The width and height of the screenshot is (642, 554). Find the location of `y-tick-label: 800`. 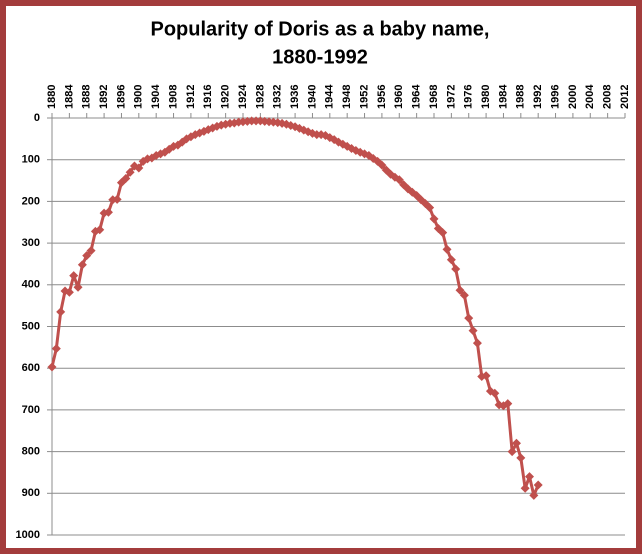

y-tick-label: 800 is located at coordinates (31, 452).